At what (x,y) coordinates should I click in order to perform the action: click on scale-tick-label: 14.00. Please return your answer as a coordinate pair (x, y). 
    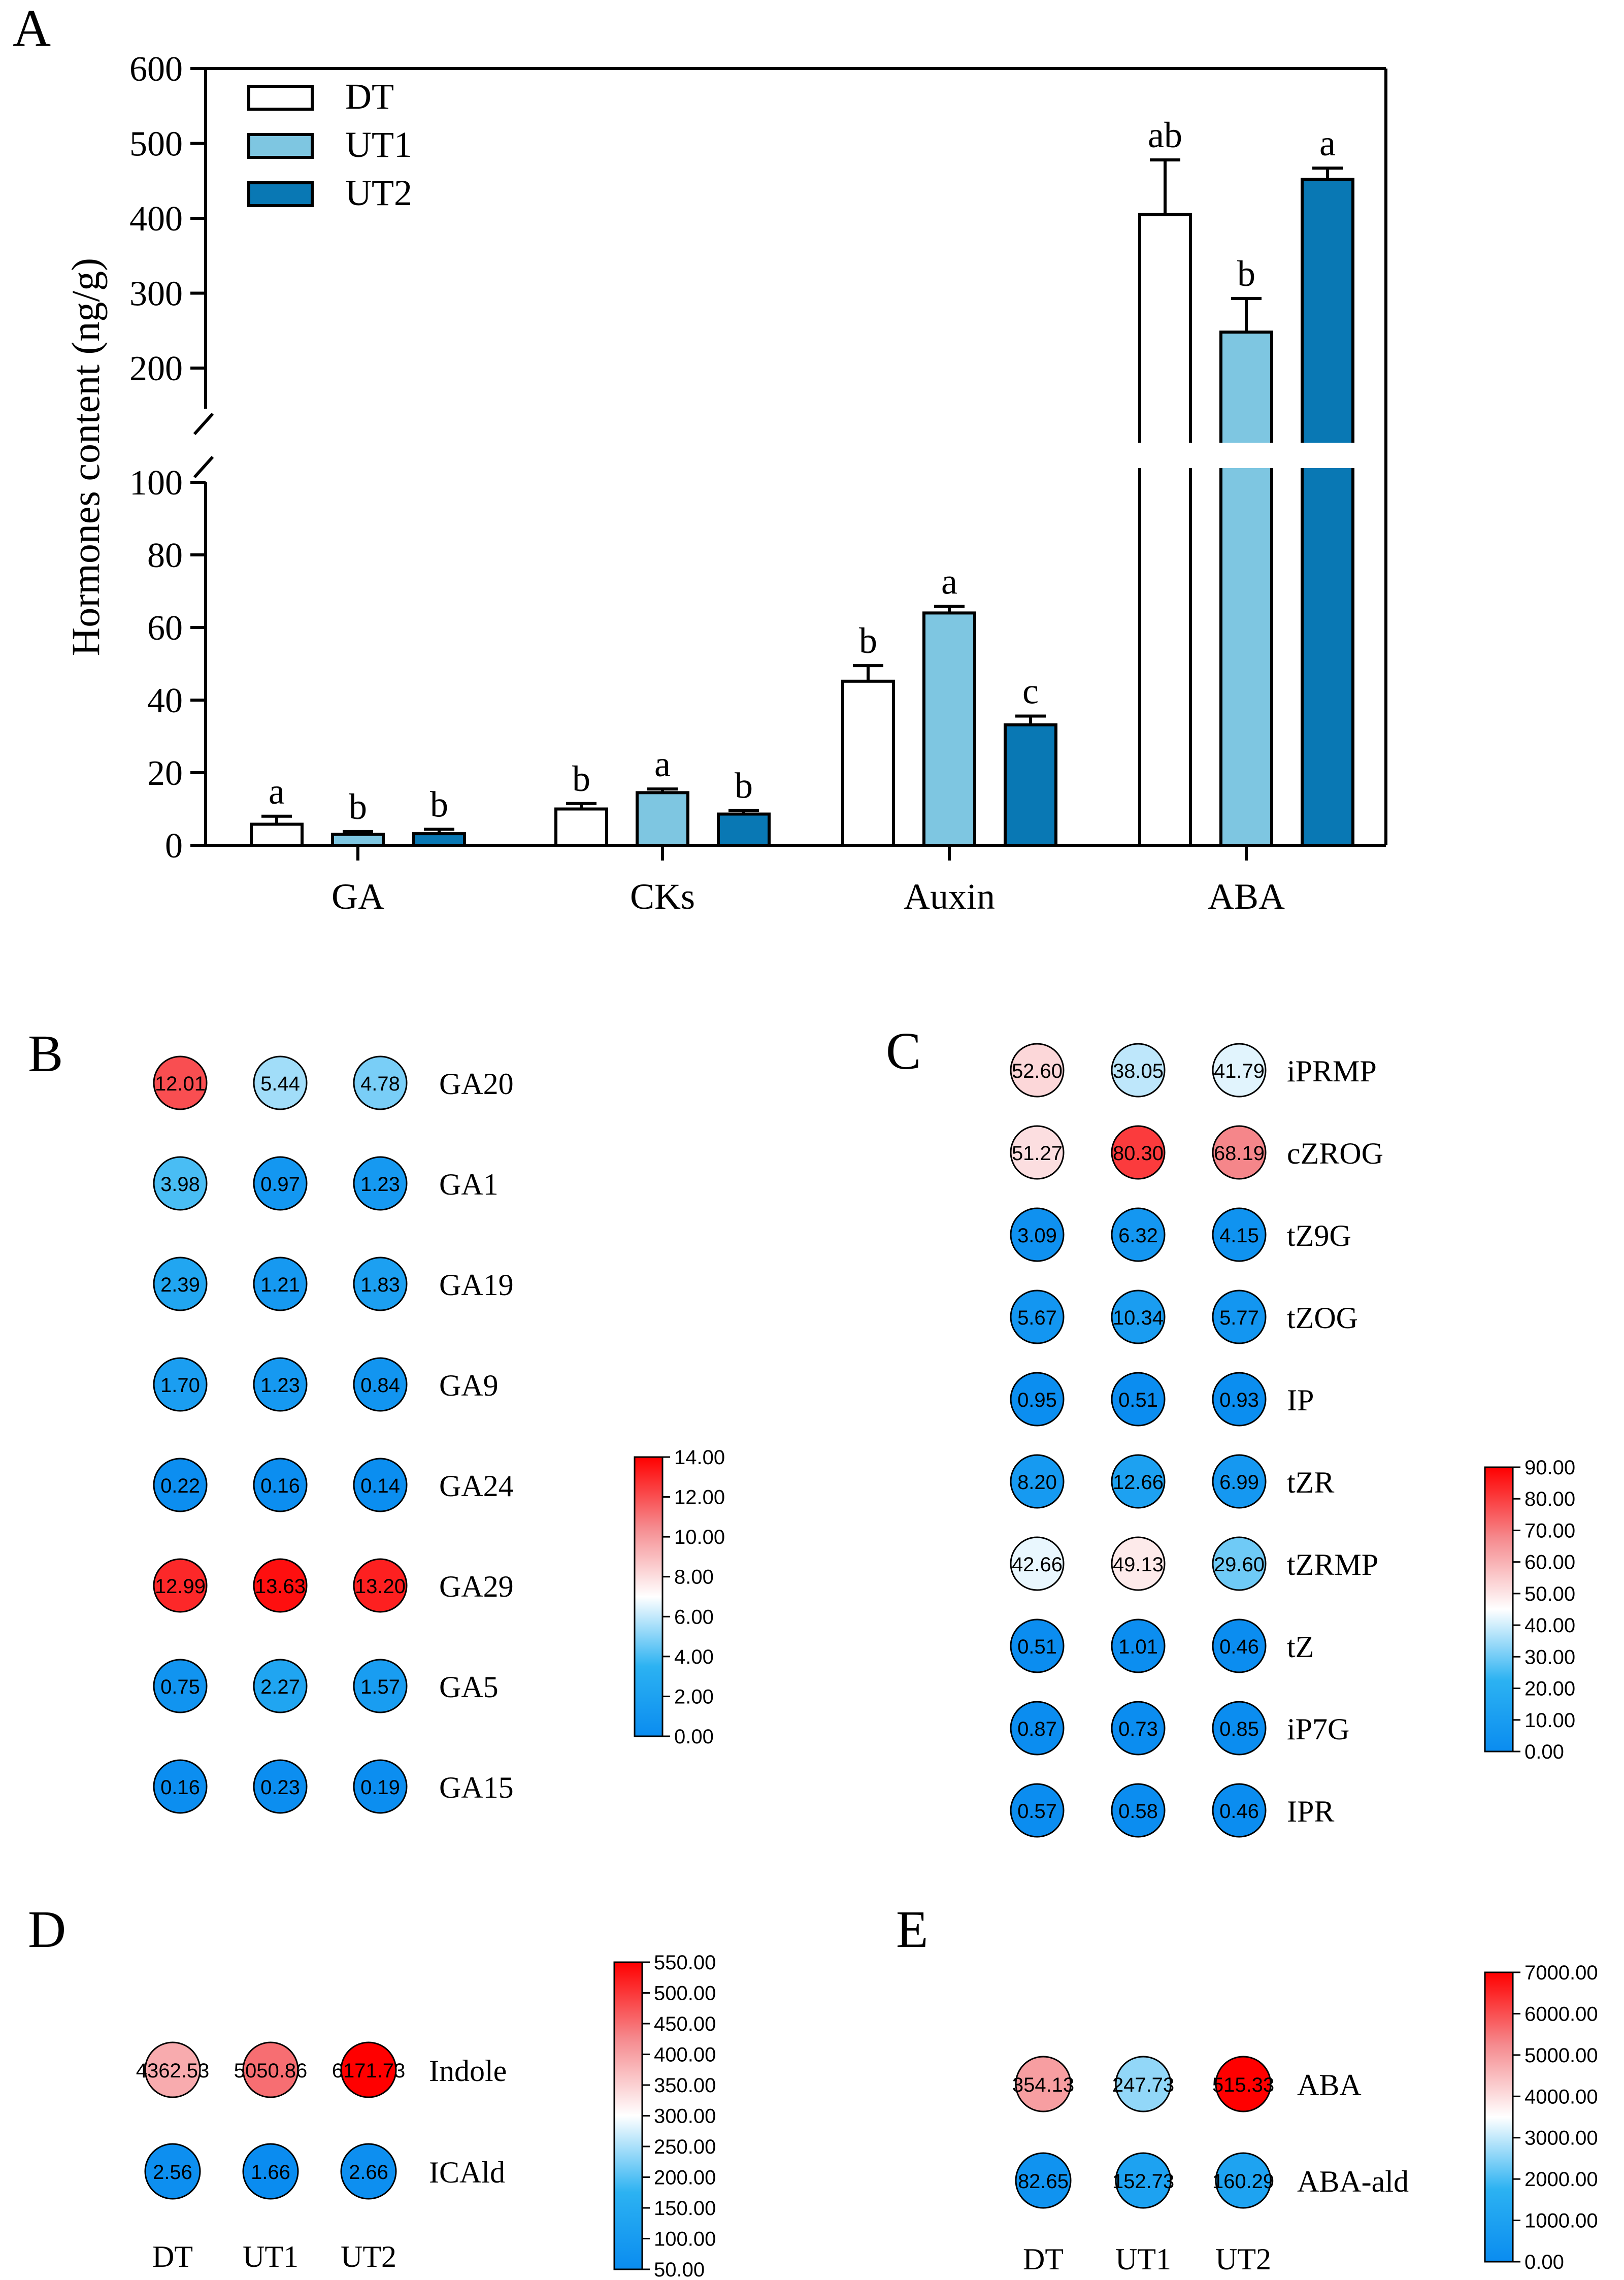
    Looking at the image, I should click on (699, 1457).